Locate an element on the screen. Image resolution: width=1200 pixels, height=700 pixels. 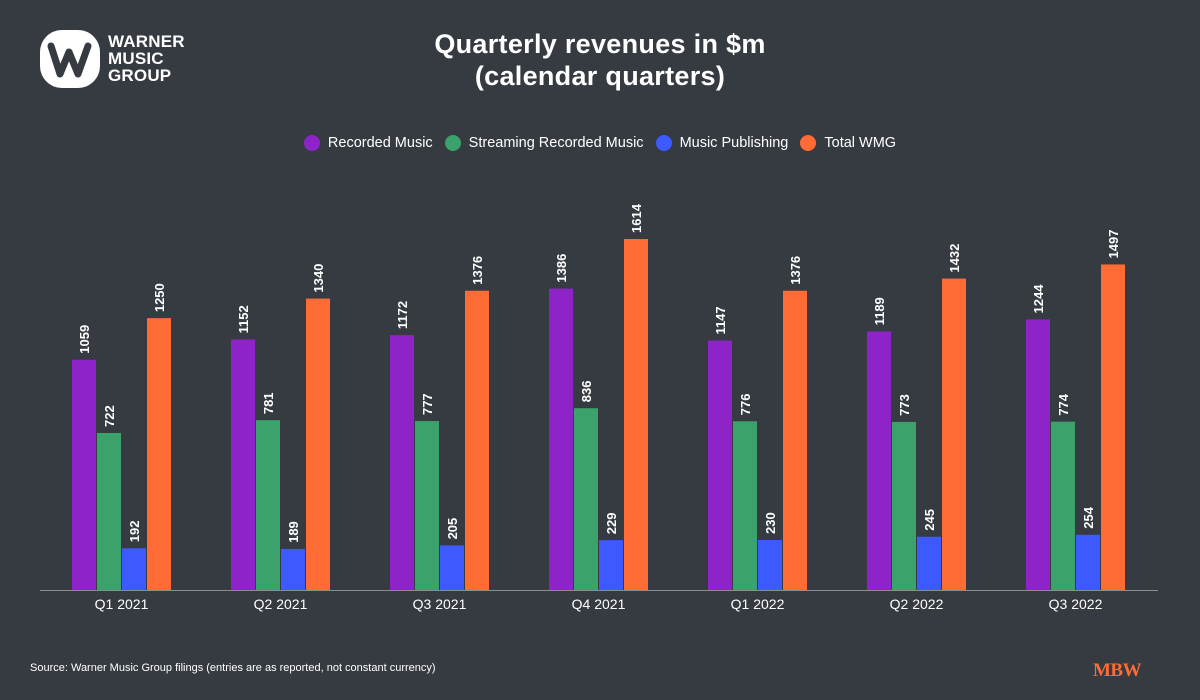
data-label: 776 is located at coordinates (745, 405).